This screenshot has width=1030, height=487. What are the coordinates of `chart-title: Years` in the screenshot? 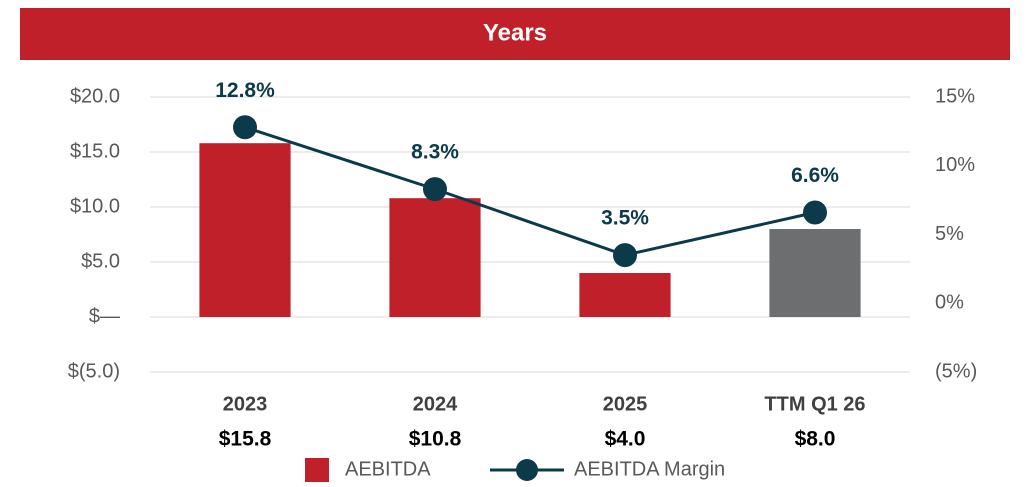 It's located at (515, 32).